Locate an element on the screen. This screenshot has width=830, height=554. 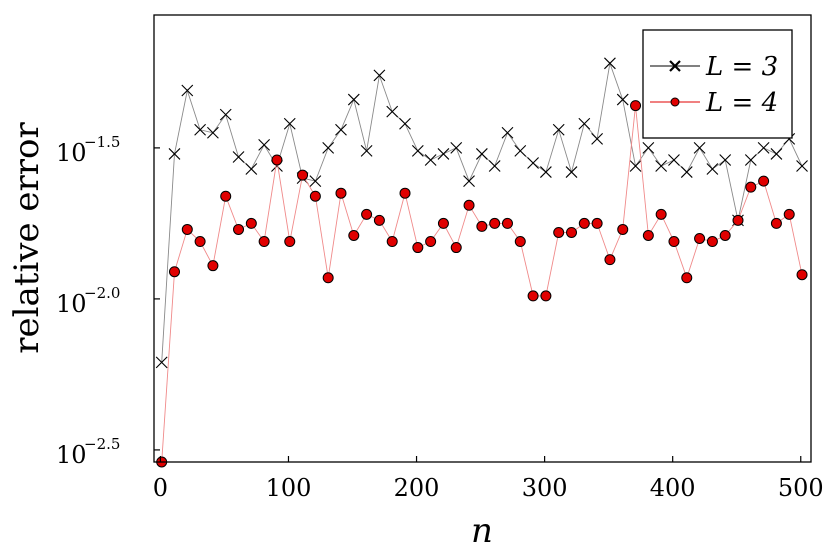
y-axis-ticks: 10−2.510−2.010−1.5 is located at coordinates (108, 301).